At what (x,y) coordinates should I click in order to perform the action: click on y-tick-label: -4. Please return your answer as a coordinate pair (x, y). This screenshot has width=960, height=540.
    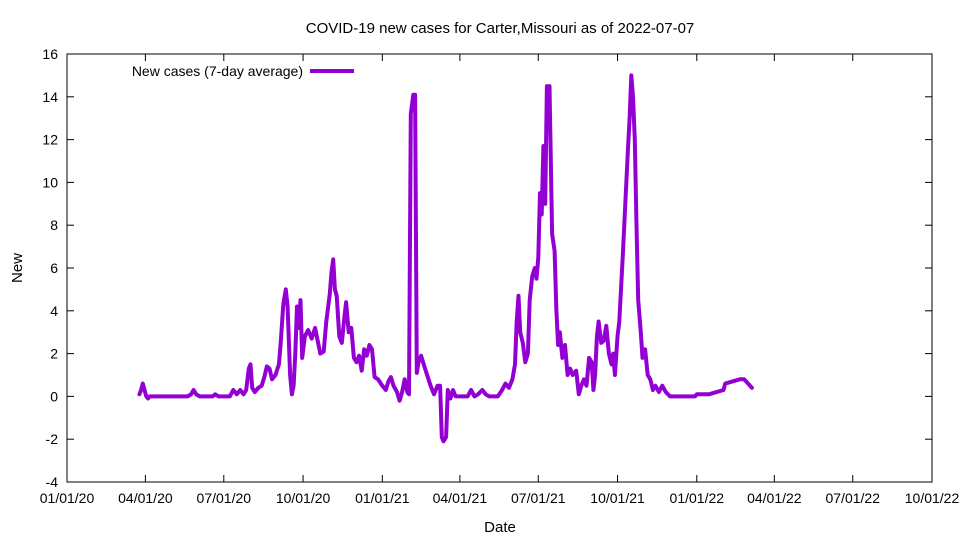
    Looking at the image, I should click on (52, 482).